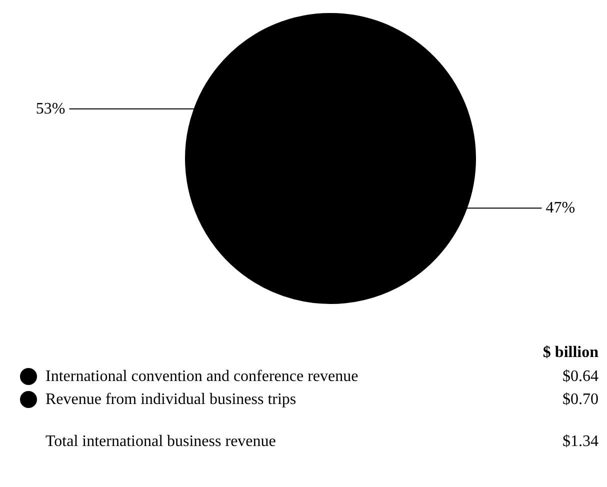  Describe the element at coordinates (580, 376) in the screenshot. I see `text: $0.64` at that location.